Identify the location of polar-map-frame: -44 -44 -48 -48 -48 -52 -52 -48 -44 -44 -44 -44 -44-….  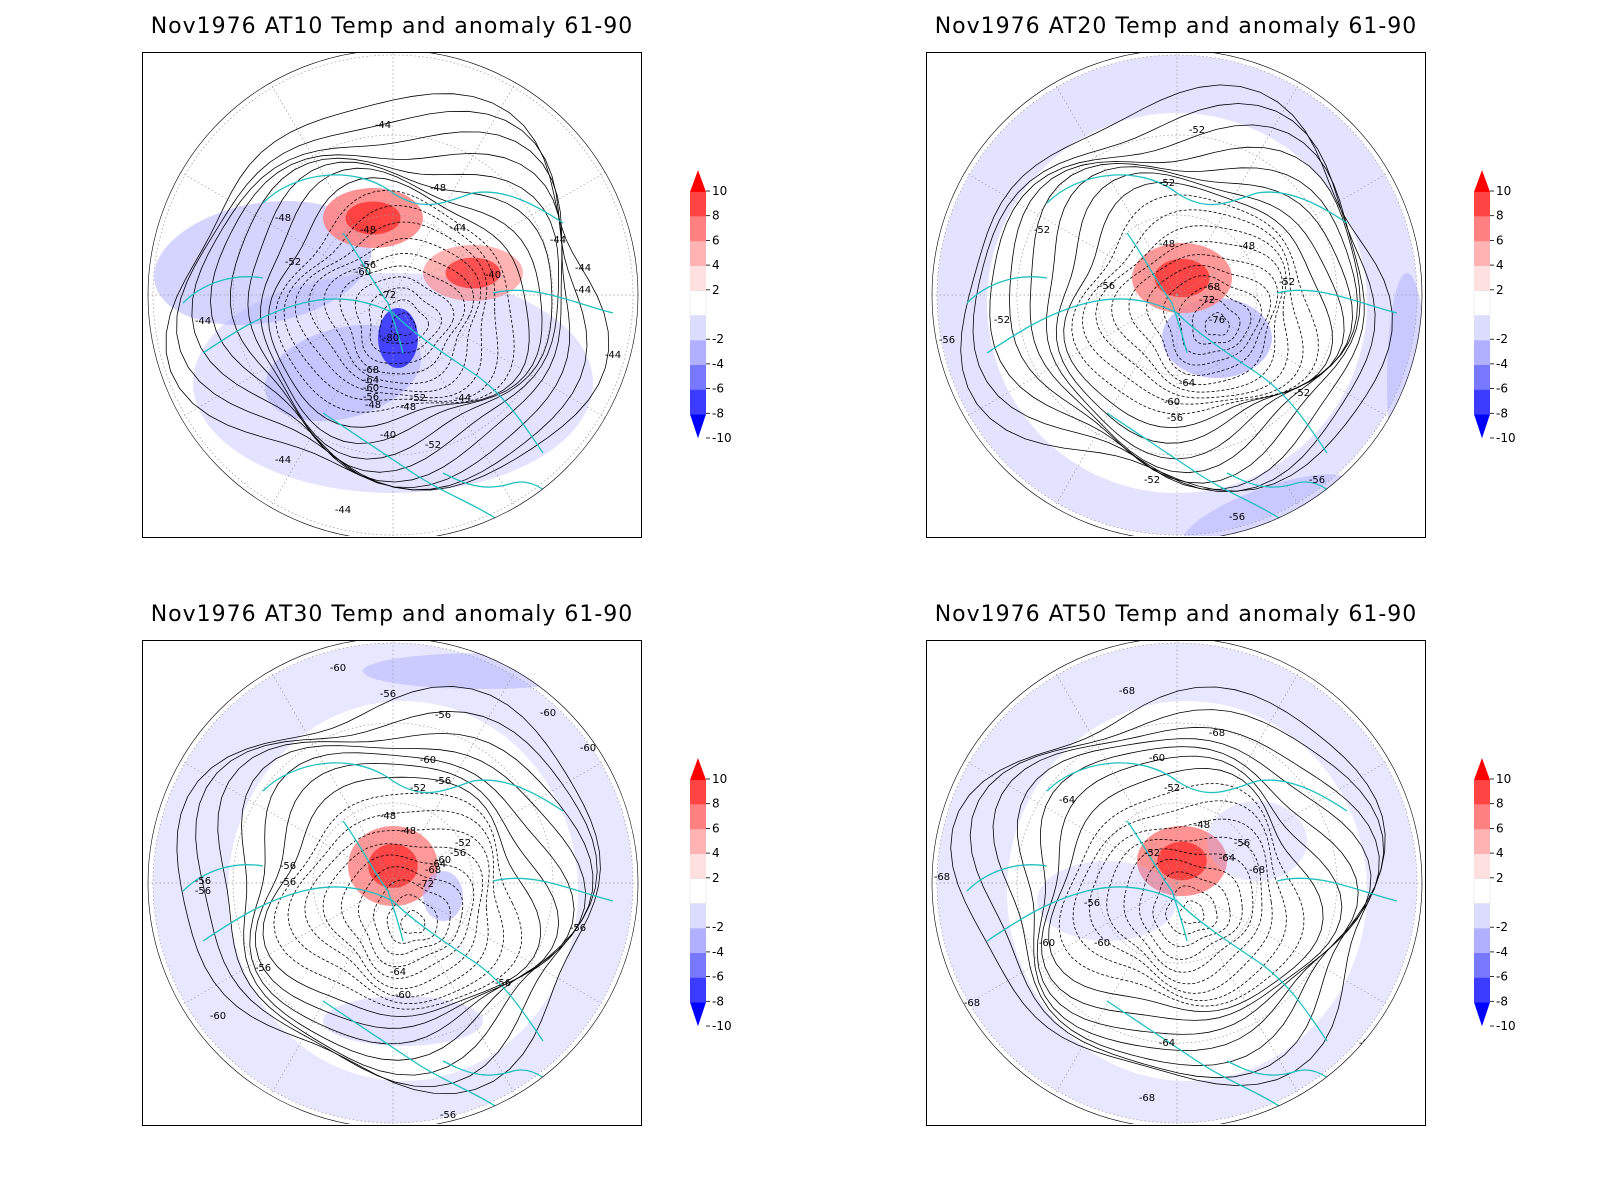
(392, 295).